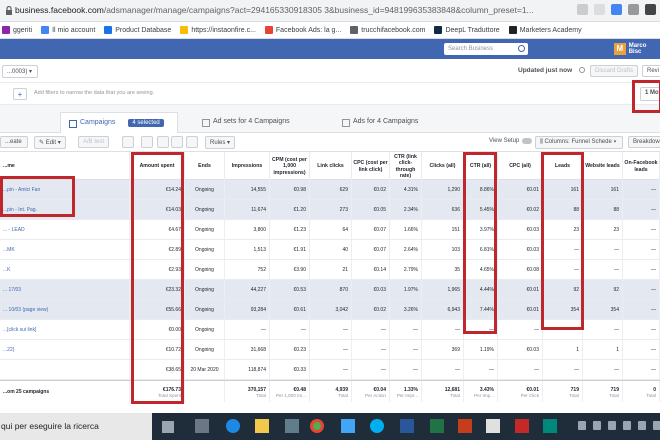 The height and width of the screenshot is (440, 660). Describe the element at coordinates (371, 166) in the screenshot. I see `column-header-cpc: CPC (cost per link click)` at that location.